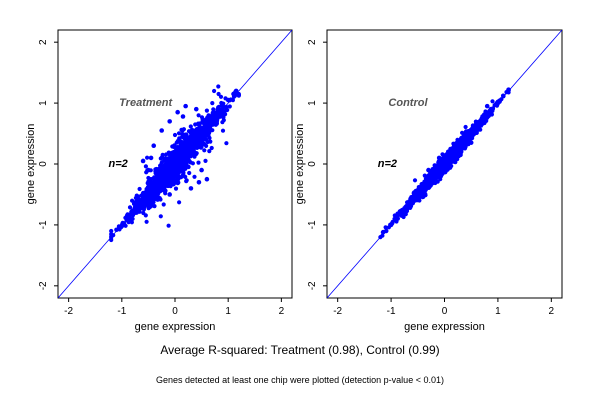 This screenshot has width=600, height=400. Describe the element at coordinates (43, 224) in the screenshot. I see `y-tick-label: -1` at that location.